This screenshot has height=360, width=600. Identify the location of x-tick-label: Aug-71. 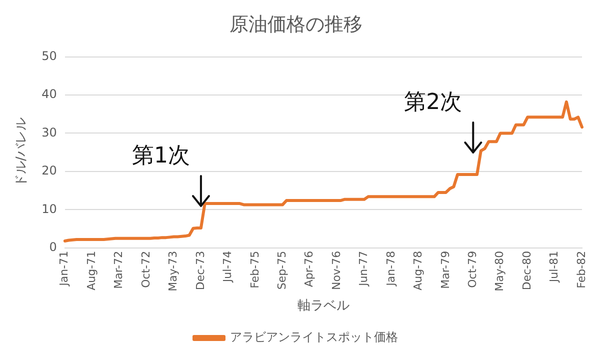
(91, 270).